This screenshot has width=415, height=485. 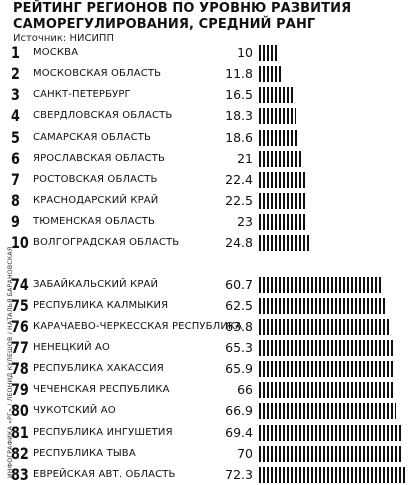 I want to click on region-label: РЕСПУБЛИКА ИНГУШЕТИЯ, so click(x=103, y=432).